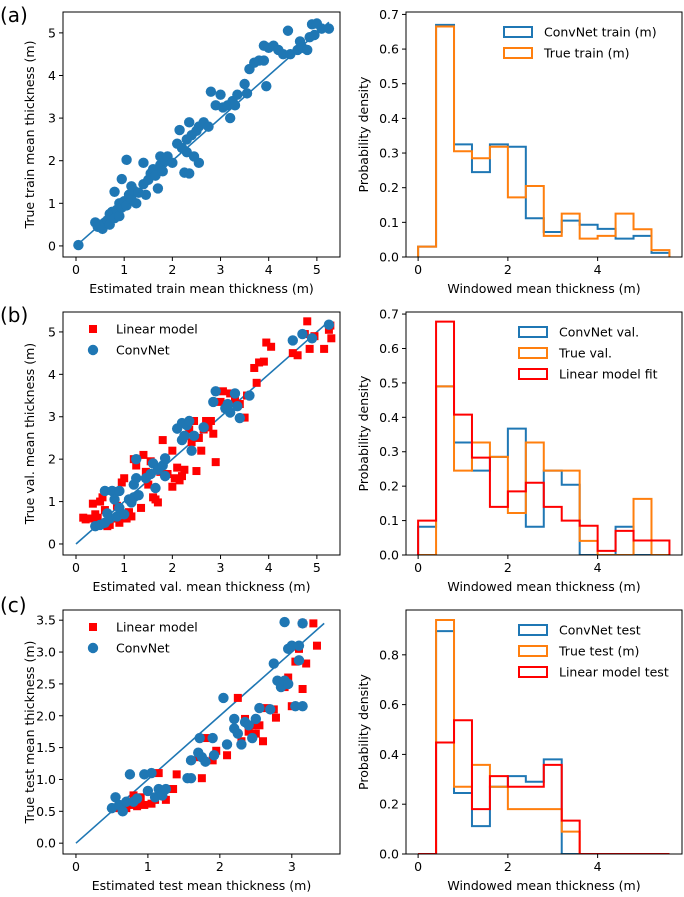 The image size is (684, 897). I want to click on y-tick-label: 0.4, so click(389, 754).